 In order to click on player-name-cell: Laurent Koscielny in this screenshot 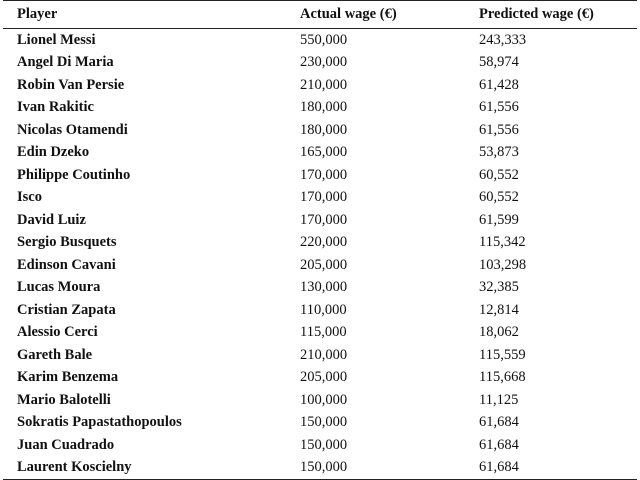, I will do `click(151, 468)`.